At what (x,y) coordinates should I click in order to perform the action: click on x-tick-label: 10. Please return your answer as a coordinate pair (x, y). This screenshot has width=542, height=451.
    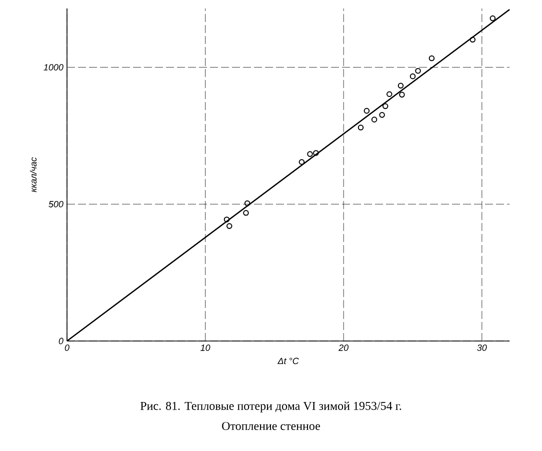
    Looking at the image, I should click on (205, 347).